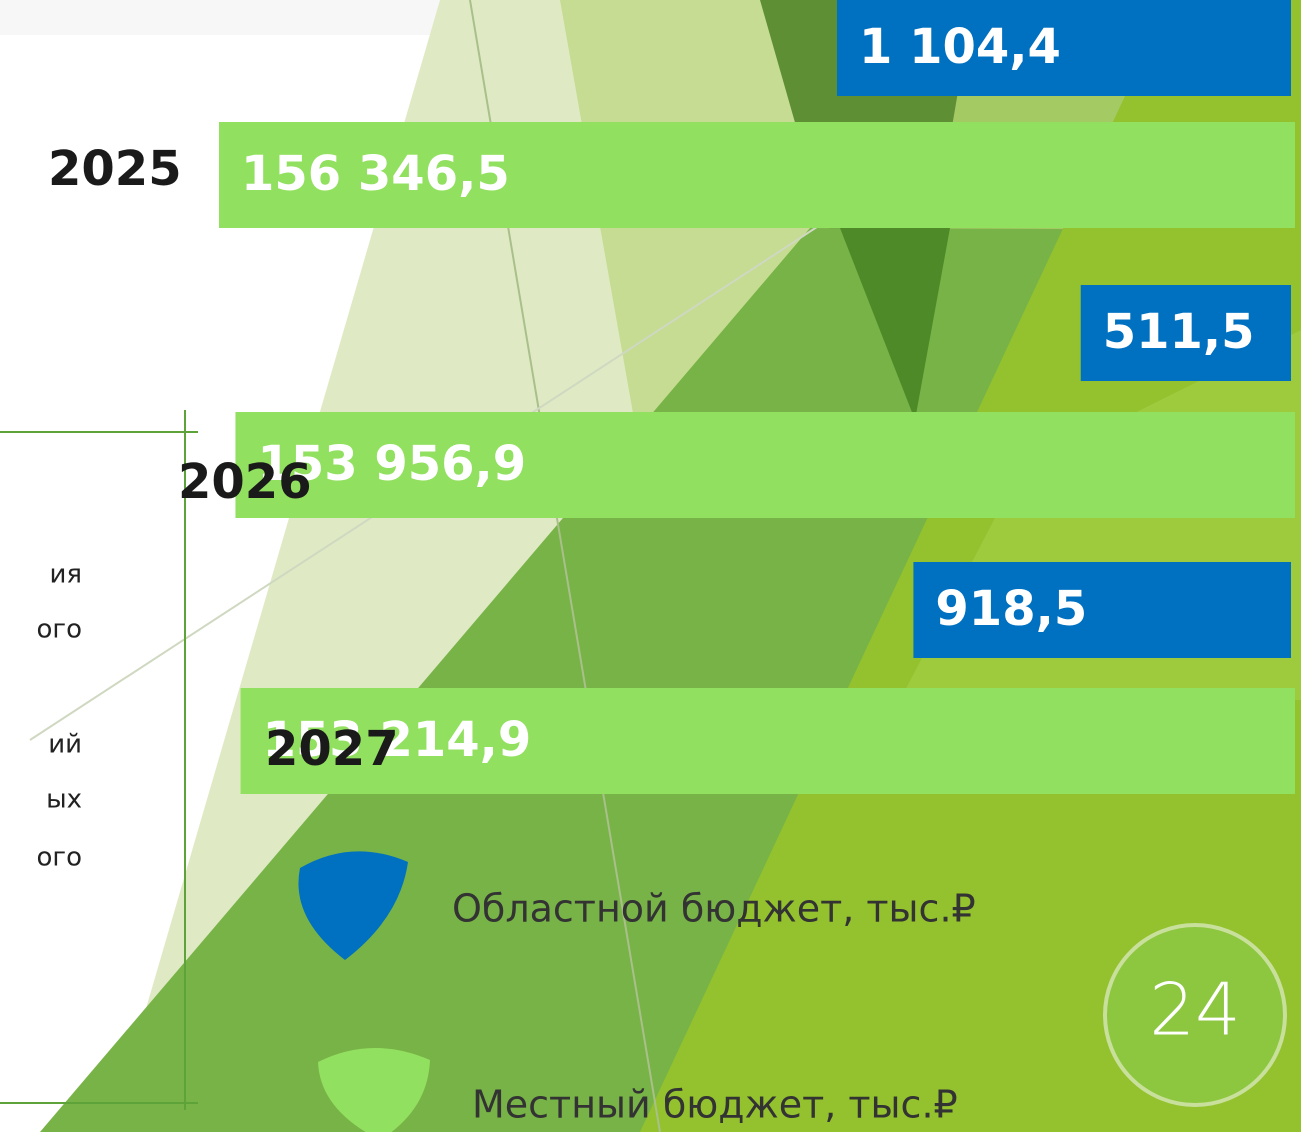  I want to click on legend-label: Областной бюджет, тыс.₽, so click(714, 909).